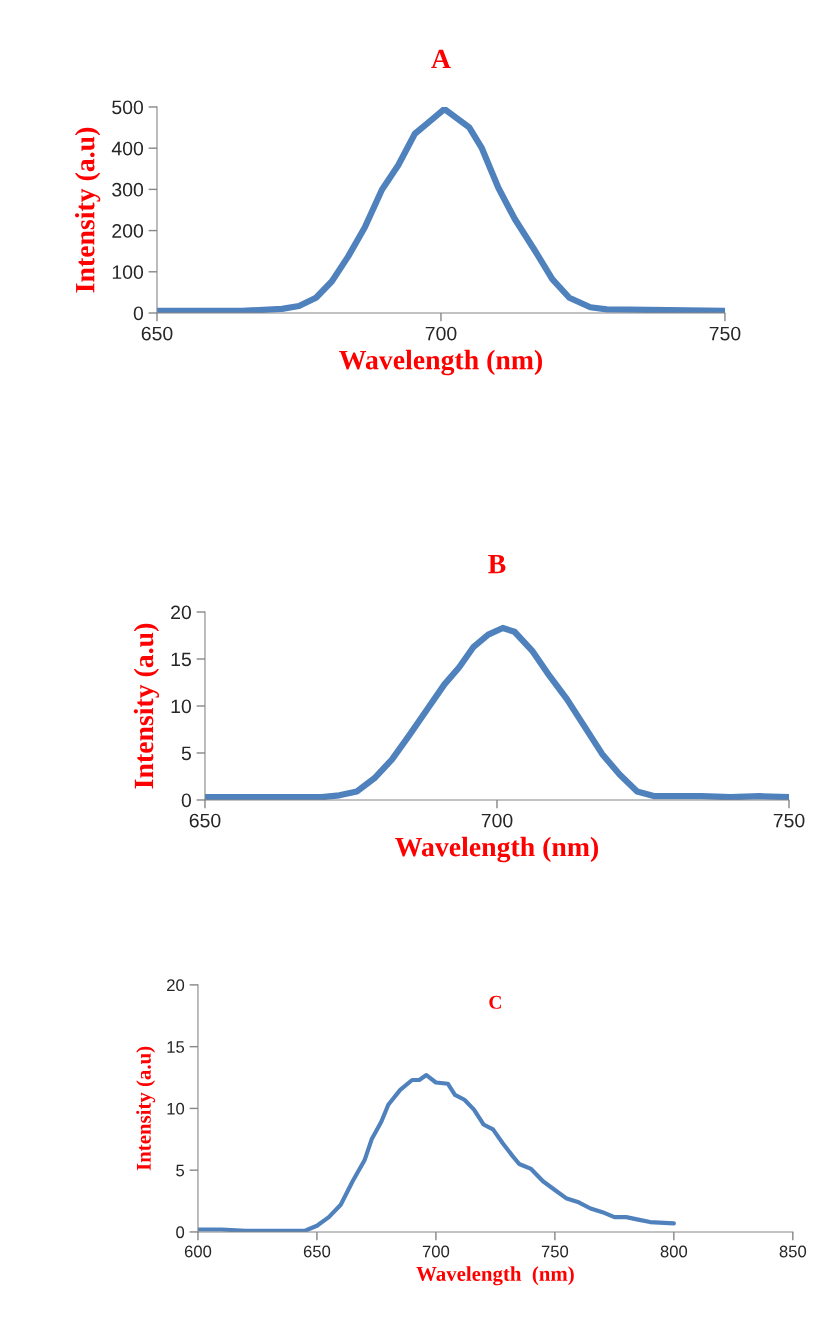 This screenshot has width=816, height=1319. Describe the element at coordinates (674, 1251) in the screenshot. I see `x-tick-label: 800` at that location.